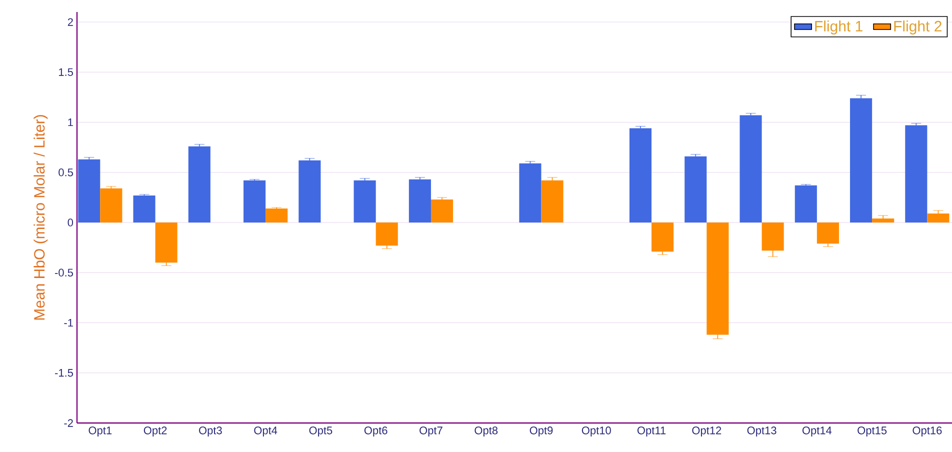 The height and width of the screenshot is (452, 952). What do you see at coordinates (927, 431) in the screenshot?
I see `x-tick-label: Opt16` at bounding box center [927, 431].